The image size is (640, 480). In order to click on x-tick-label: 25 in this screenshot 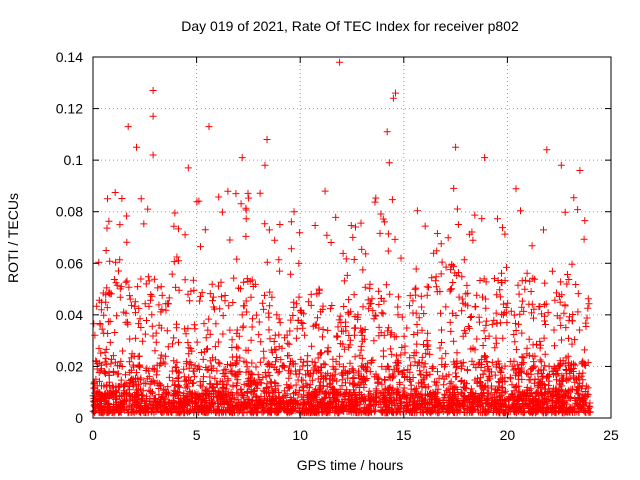, I will do `click(611, 435)`.